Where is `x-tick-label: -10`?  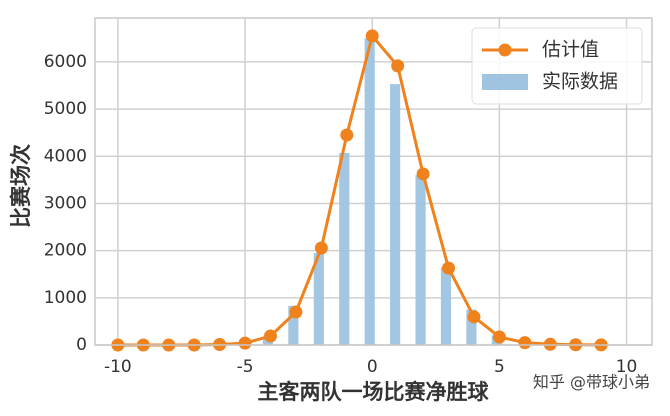
x-tick-label: -10 is located at coordinates (118, 367).